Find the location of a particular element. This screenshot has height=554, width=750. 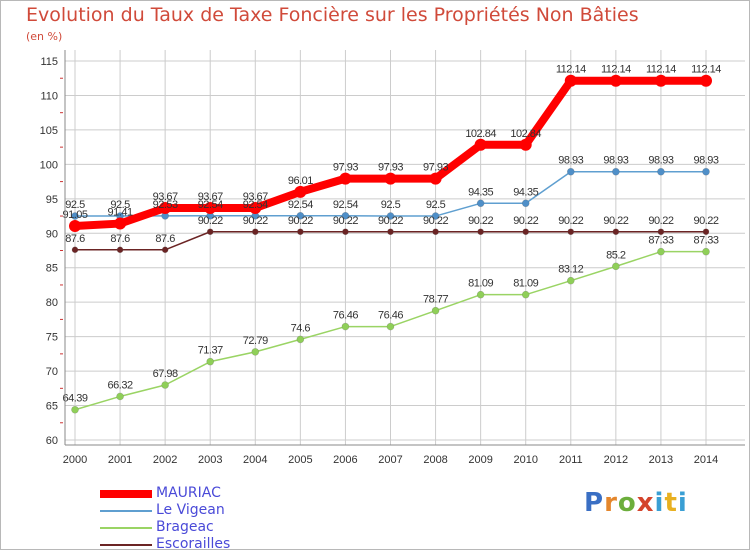

y-tick-label: 60 is located at coordinates (52, 441).